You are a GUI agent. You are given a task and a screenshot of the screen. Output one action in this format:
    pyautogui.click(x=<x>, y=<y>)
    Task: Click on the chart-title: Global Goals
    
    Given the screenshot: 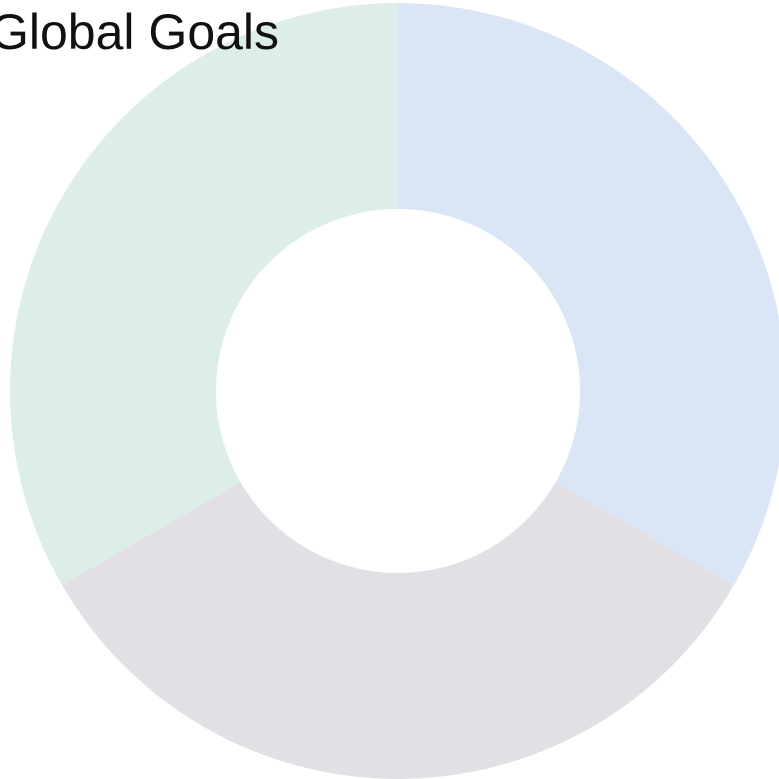 What is the action you would take?
    pyautogui.click(x=140, y=32)
    